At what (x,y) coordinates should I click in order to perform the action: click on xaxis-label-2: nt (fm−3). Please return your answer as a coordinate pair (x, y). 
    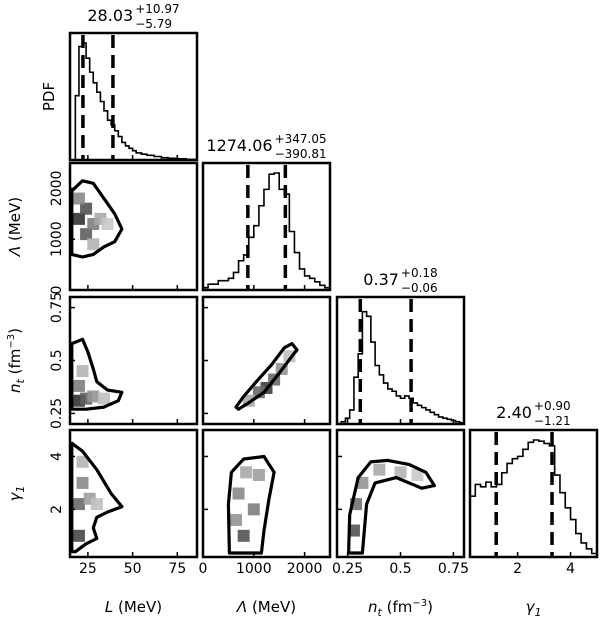
    Looking at the image, I should click on (400, 608).